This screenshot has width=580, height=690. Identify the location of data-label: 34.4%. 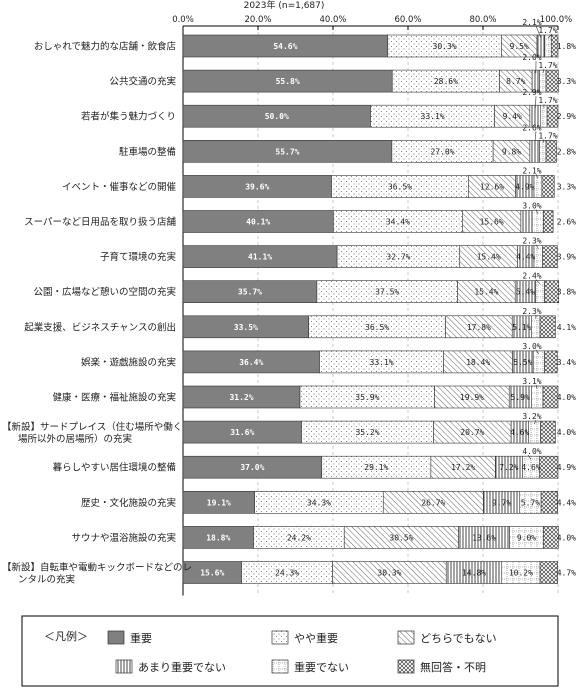
(398, 222).